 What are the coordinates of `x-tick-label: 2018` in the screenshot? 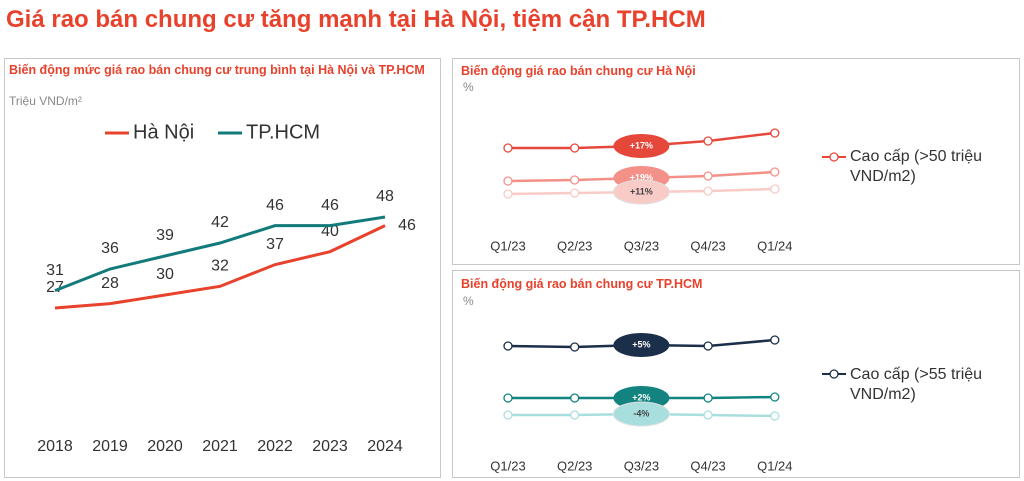 It's located at (55, 446).